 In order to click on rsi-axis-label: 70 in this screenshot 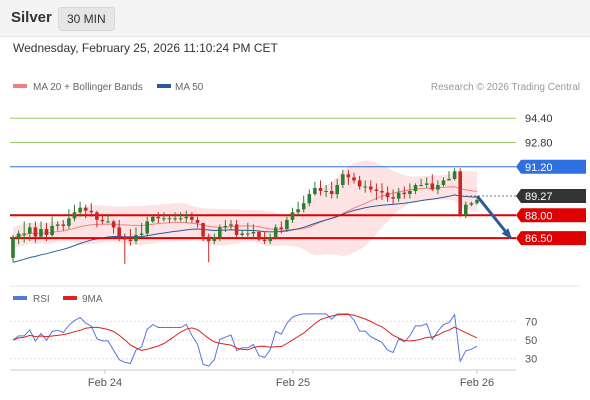, I will do `click(531, 322)`.